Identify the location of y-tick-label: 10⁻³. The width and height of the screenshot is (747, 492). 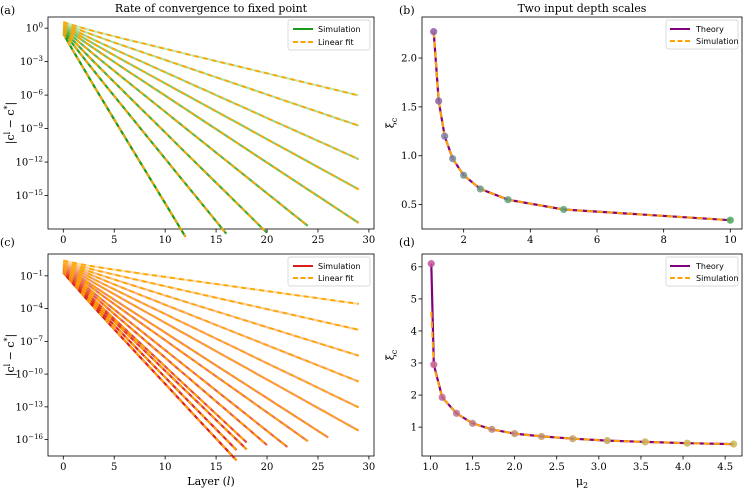
(31, 61).